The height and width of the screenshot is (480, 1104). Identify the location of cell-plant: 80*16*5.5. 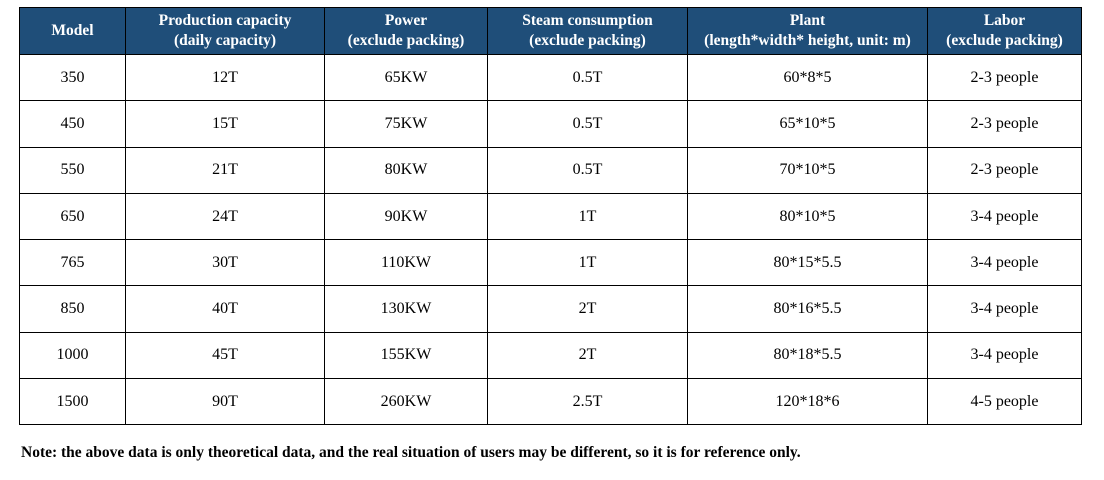
(807, 309).